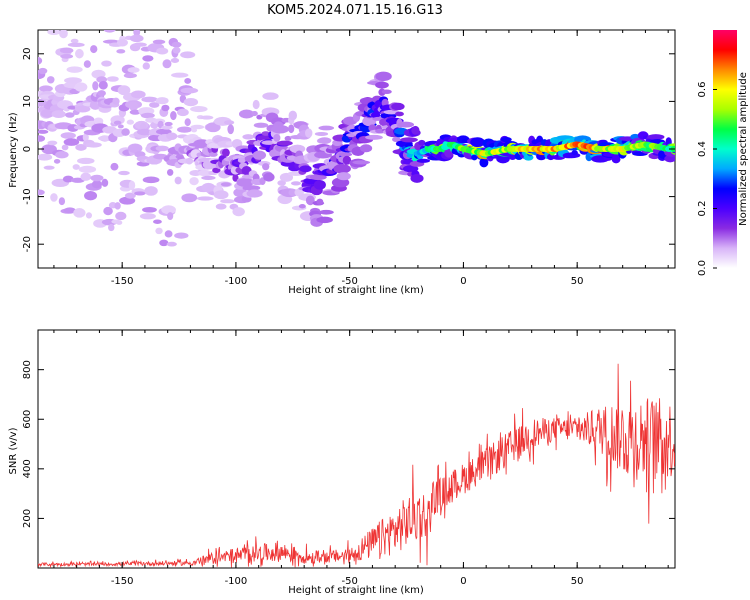 The image size is (750, 600). Describe the element at coordinates (13, 450) in the screenshot. I see `snr-y-label: SNR (v/v)` at that location.